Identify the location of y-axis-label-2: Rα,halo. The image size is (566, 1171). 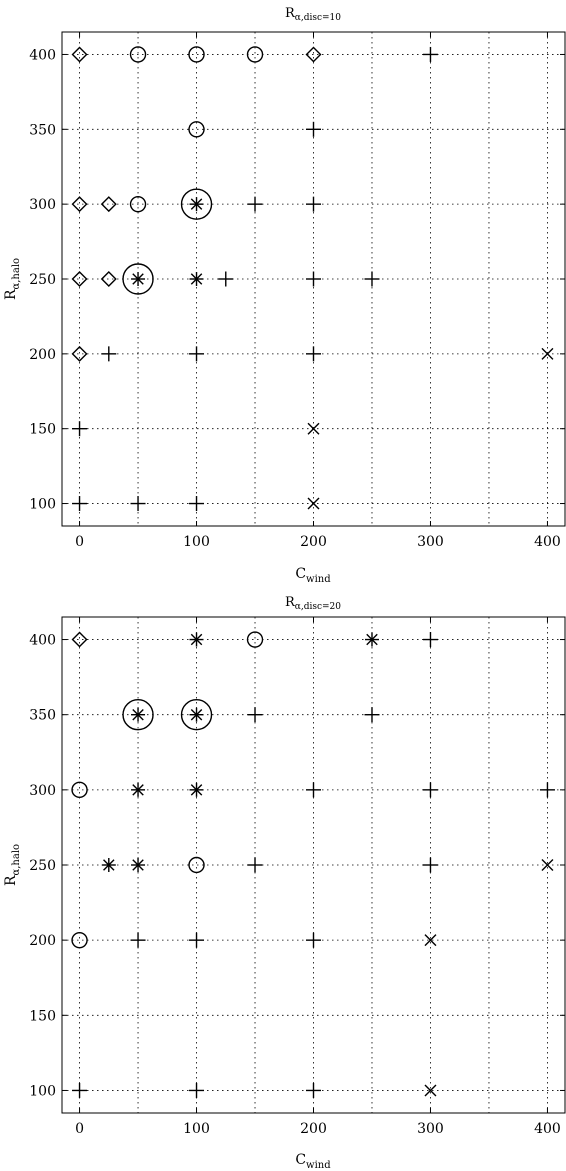
(12, 865).